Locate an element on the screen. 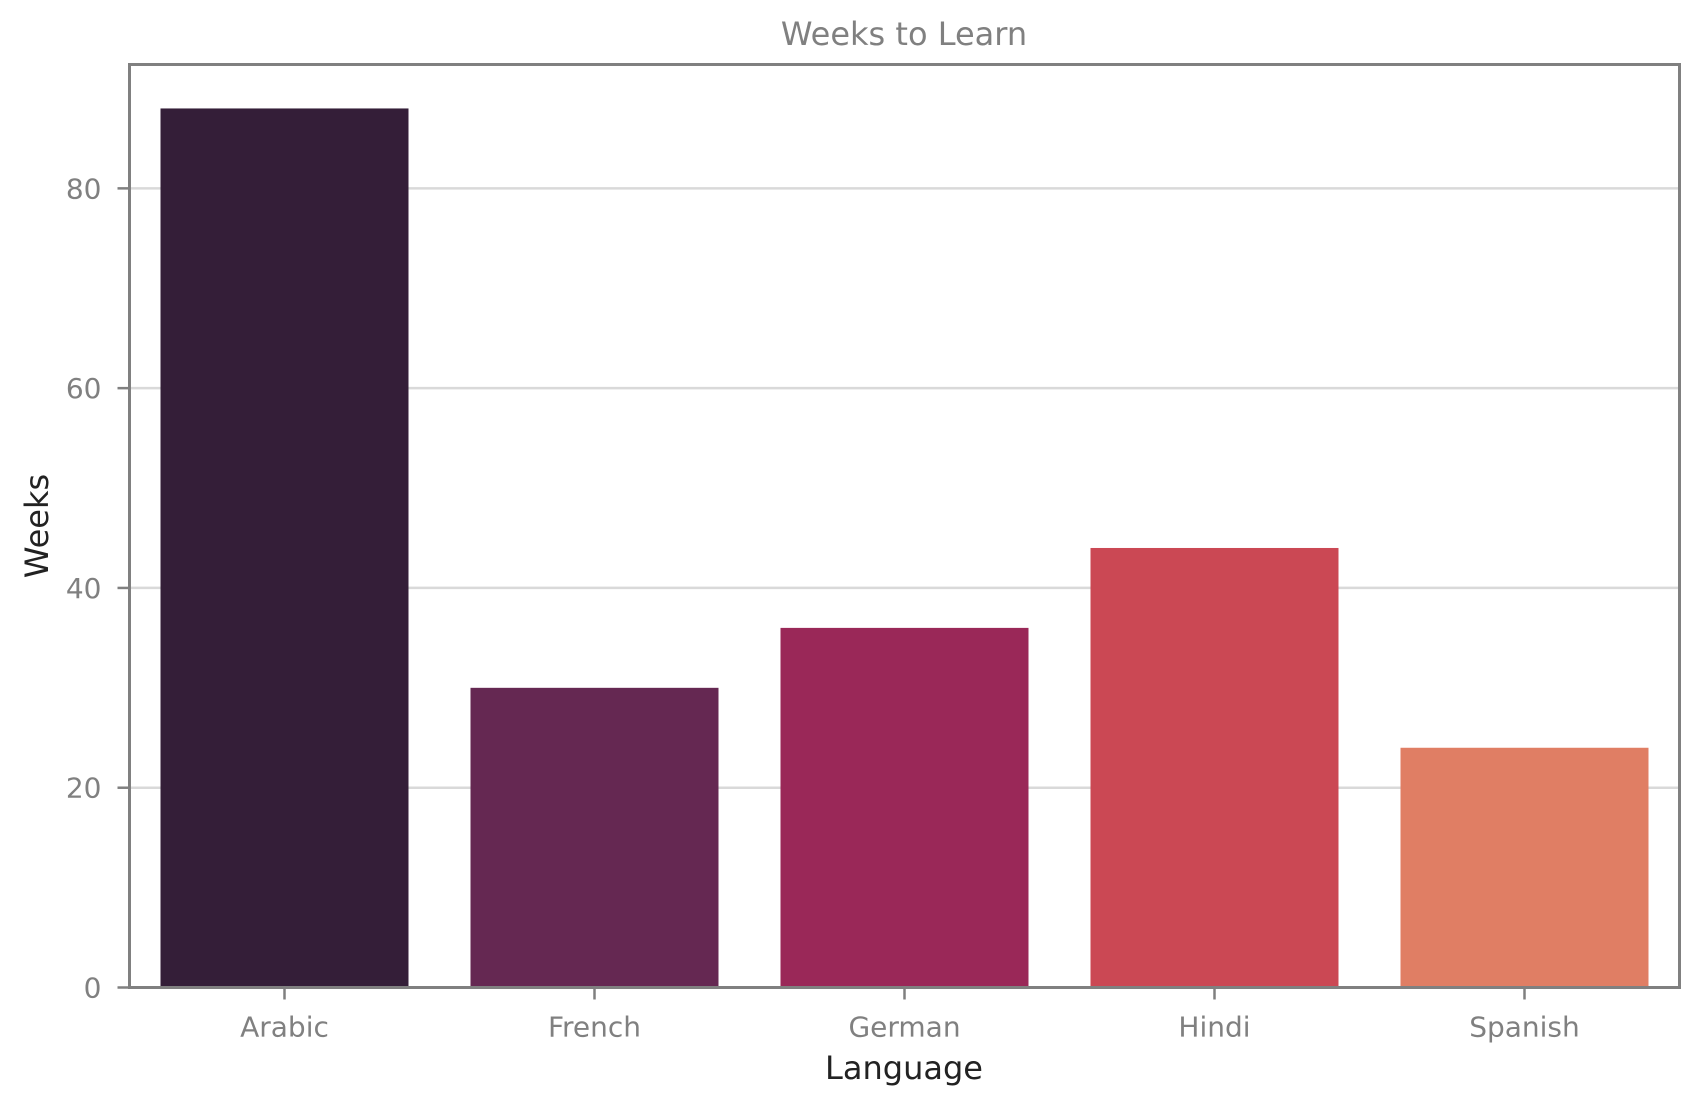 The height and width of the screenshot is (1106, 1699). y-tick-label: 20 is located at coordinates (84, 788).